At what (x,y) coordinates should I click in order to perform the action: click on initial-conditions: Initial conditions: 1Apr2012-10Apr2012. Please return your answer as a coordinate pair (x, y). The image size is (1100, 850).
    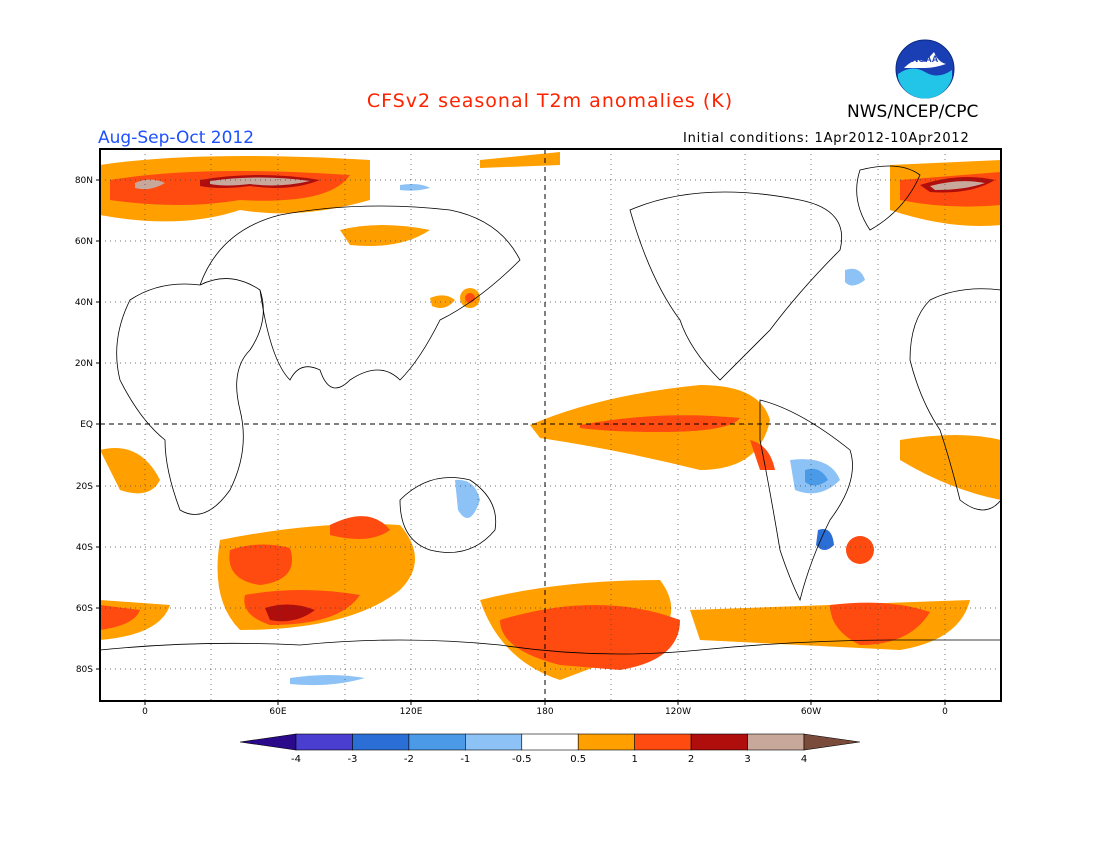
    Looking at the image, I should click on (826, 138).